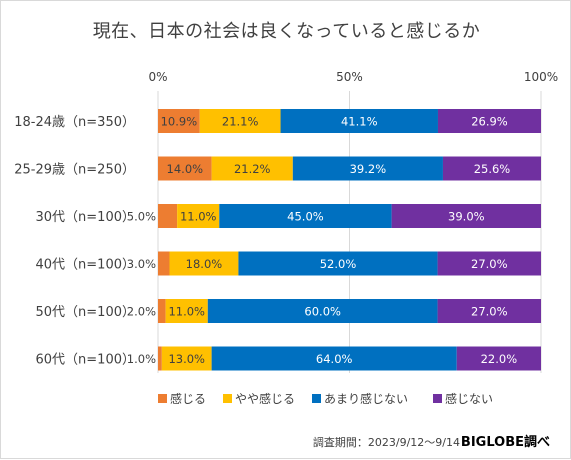 The height and width of the screenshot is (460, 571). What do you see at coordinates (86, 360) in the screenshot?
I see `category-label: 60代（n=100）` at bounding box center [86, 360].